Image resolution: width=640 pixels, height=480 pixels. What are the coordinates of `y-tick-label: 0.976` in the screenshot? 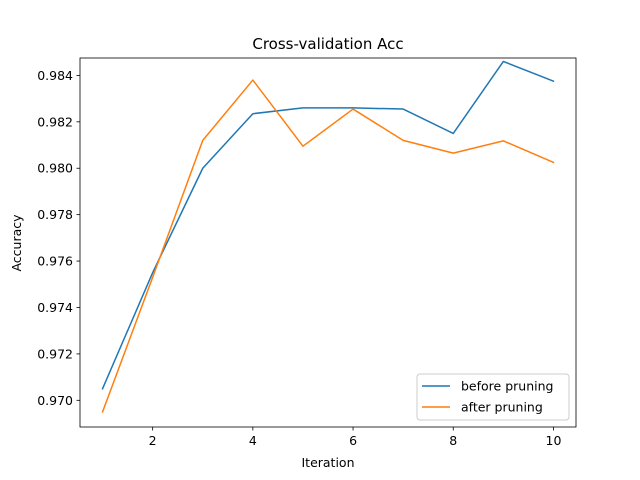 It's located at (55, 261).